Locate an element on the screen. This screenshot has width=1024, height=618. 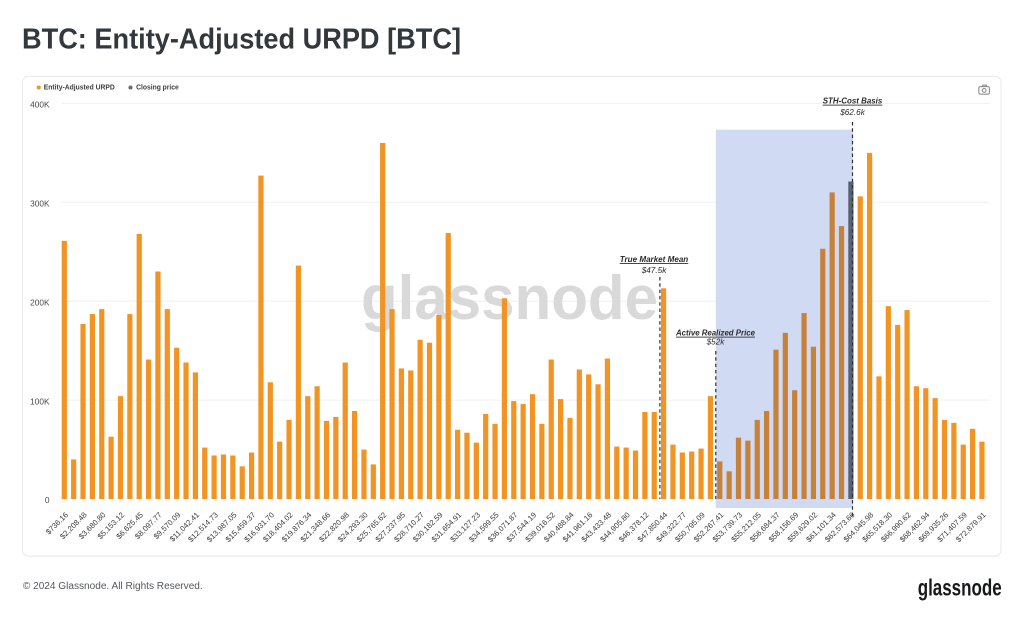
svg-text: $47.5k is located at coordinates (654, 270).